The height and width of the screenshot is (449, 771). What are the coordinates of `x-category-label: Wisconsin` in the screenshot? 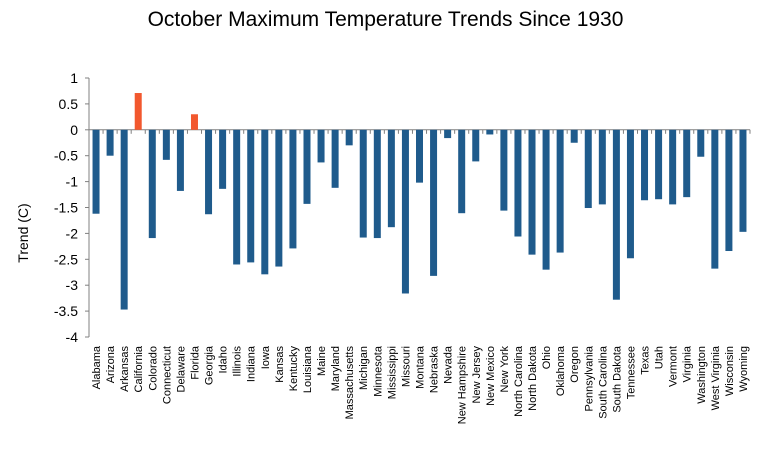 It's located at (730, 371).